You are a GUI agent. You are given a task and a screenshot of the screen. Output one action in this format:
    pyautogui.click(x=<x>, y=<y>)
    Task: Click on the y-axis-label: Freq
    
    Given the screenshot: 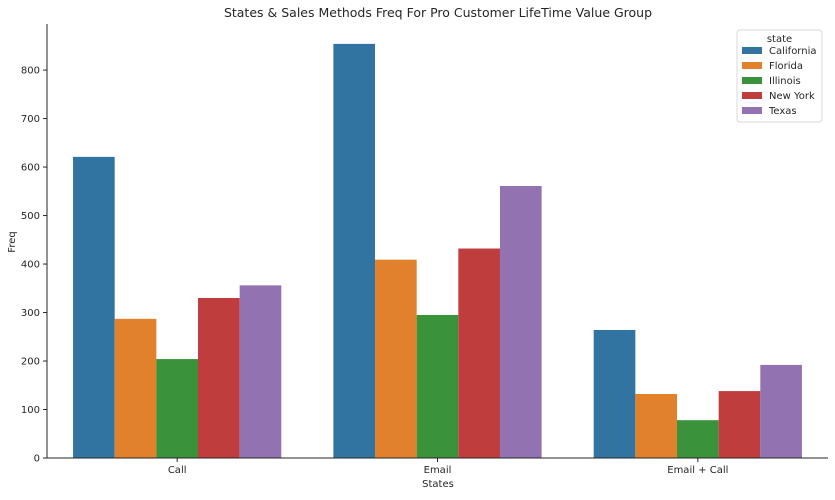 What is the action you would take?
    pyautogui.click(x=12, y=241)
    